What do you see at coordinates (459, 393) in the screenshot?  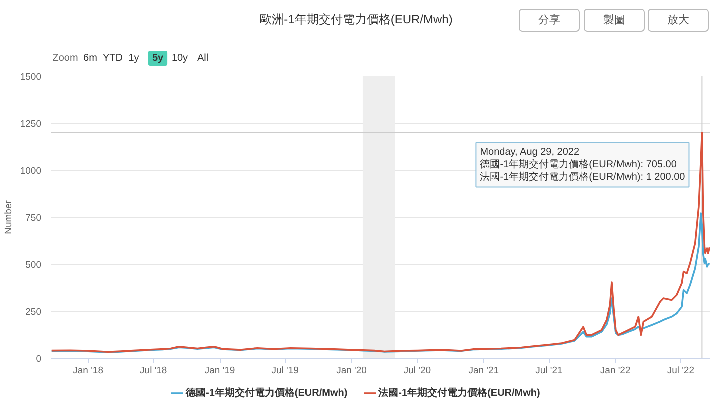 I see `legend-label: 法國-1年期交付電力價格(EUR/Mwh)` at bounding box center [459, 393].